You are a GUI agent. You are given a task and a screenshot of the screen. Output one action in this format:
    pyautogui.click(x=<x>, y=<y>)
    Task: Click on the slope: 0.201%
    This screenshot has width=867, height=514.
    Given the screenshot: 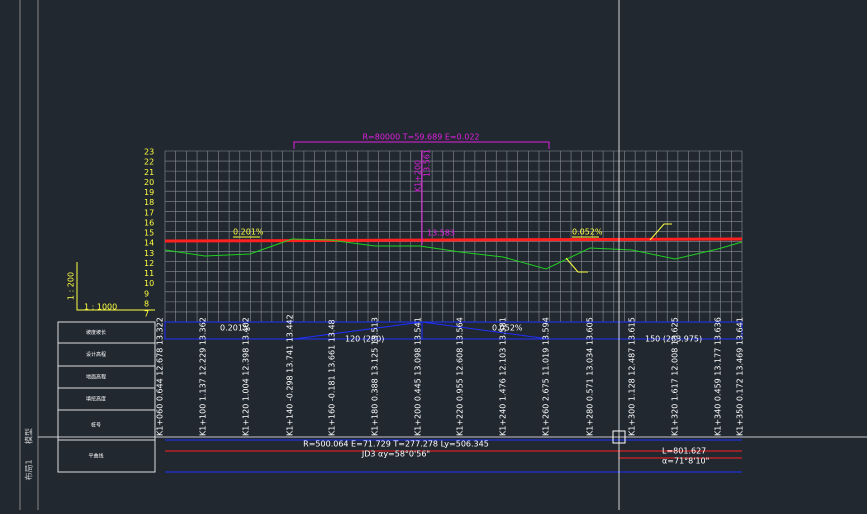 What is the action you would take?
    pyautogui.click(x=248, y=232)
    